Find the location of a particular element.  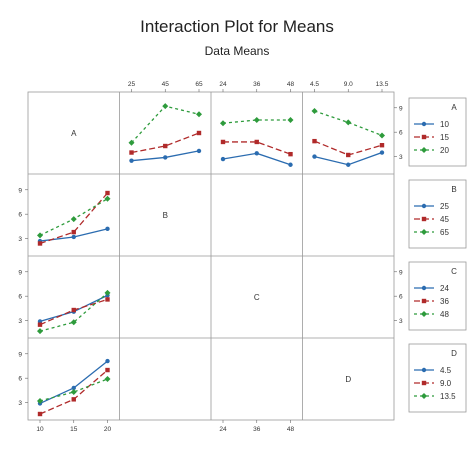

legend-label-D-13.5: 13.5 is located at coordinates (448, 396).